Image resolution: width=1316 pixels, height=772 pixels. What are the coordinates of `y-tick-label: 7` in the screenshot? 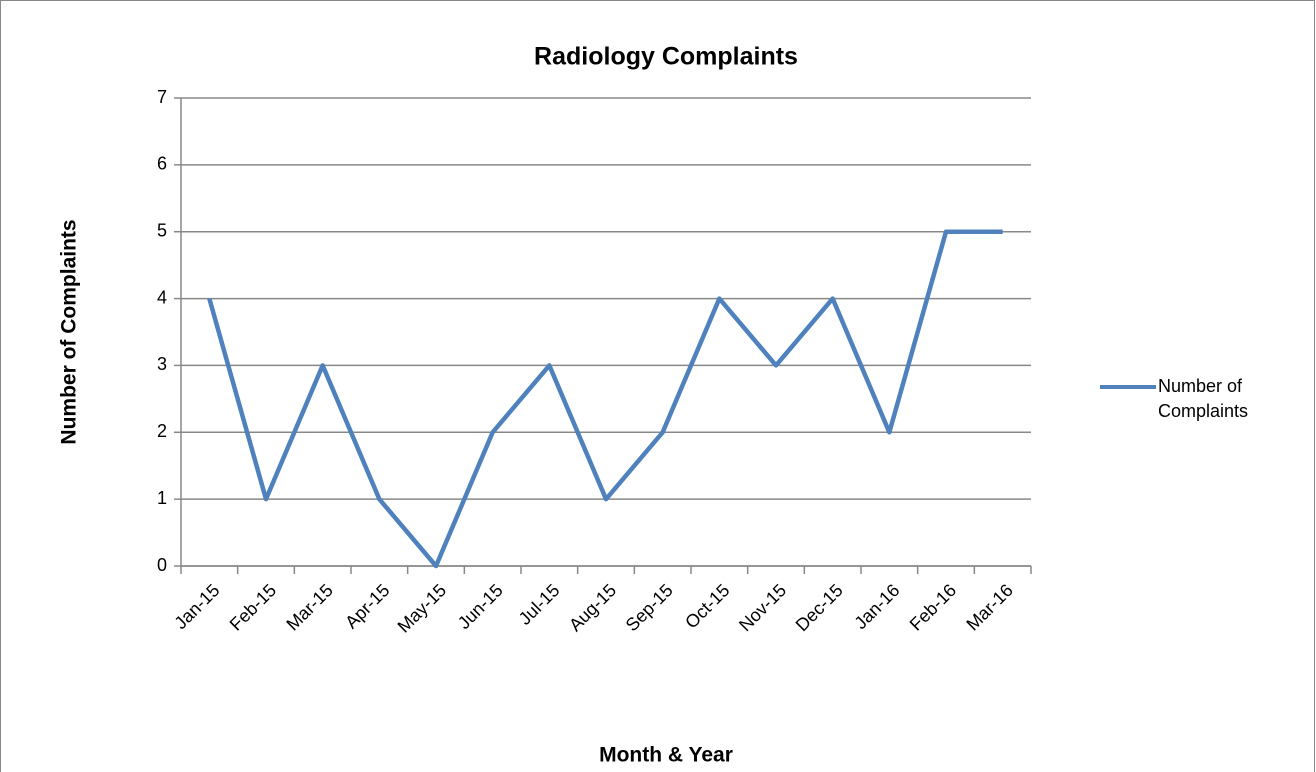 It's located at (162, 97).